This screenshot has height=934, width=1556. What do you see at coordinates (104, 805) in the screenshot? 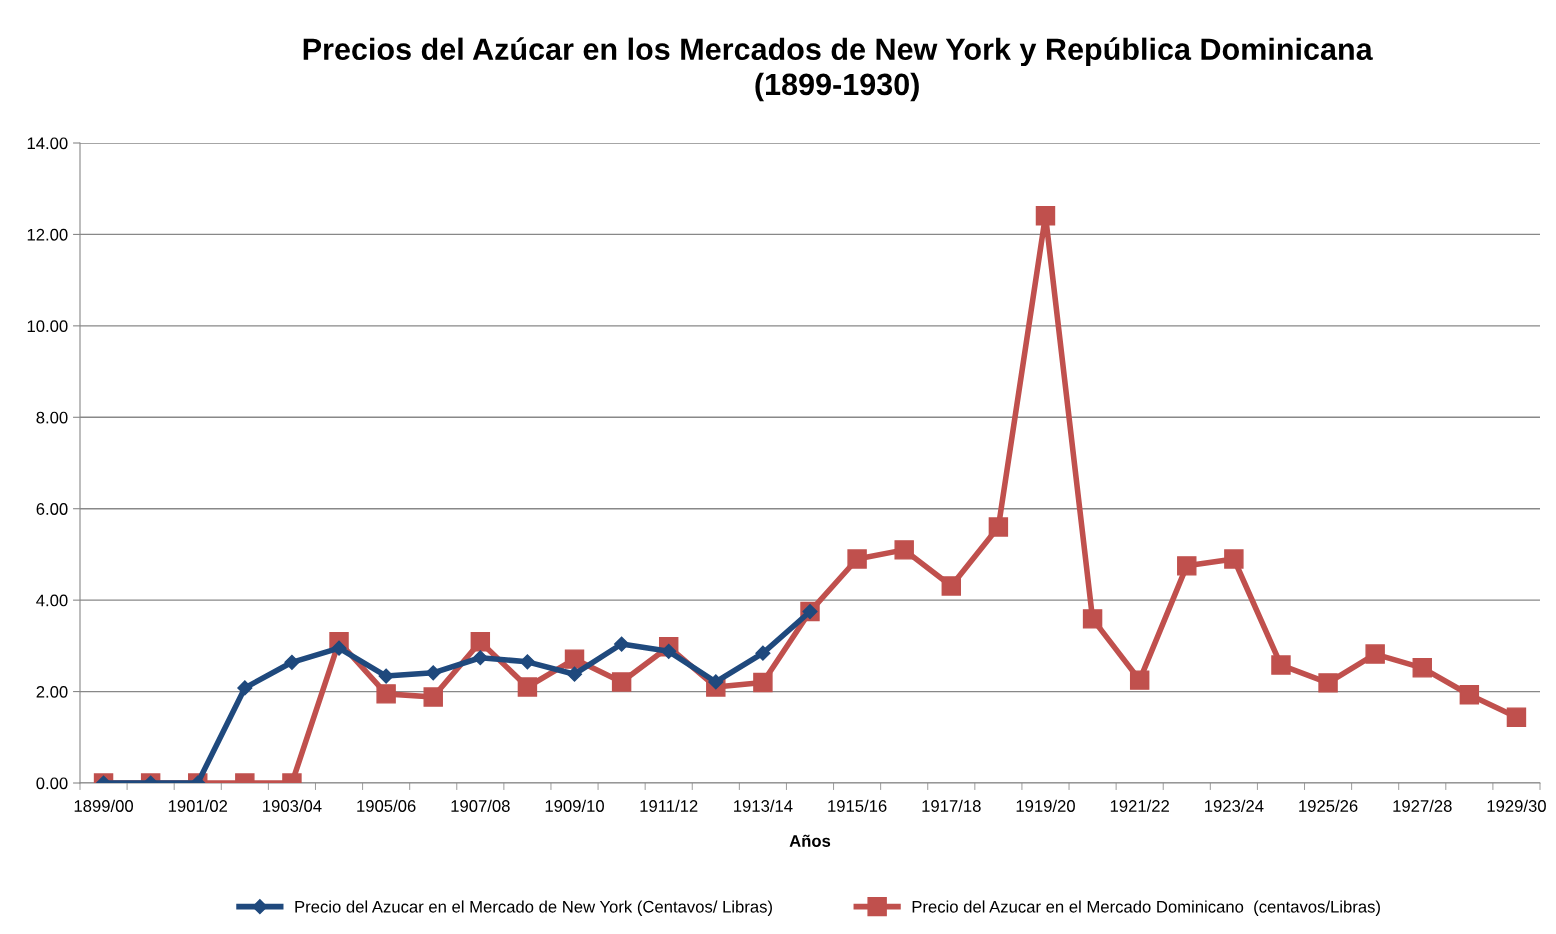
I see `x-tick-label: 1899/00` at bounding box center [104, 805].